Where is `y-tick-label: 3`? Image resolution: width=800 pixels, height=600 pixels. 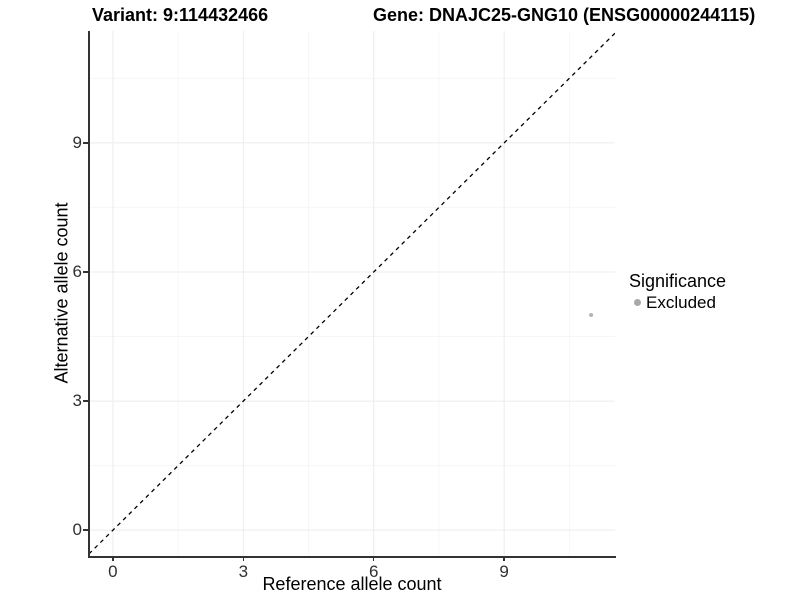
y-tick-label: 3 is located at coordinates (77, 401).